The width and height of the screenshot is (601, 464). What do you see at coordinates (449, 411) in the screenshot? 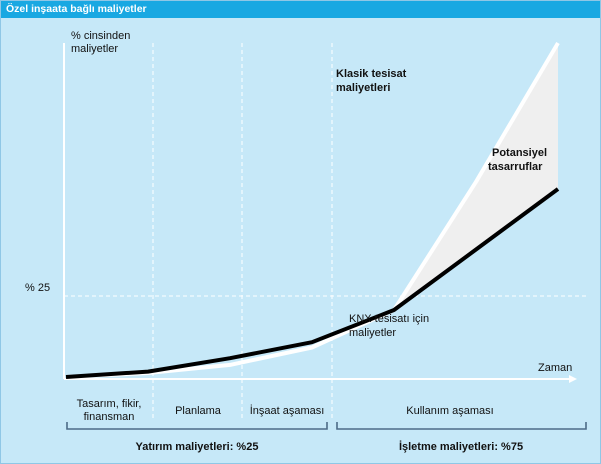
I see `phase-label-usage: Kullanım aşaması` at bounding box center [449, 411].